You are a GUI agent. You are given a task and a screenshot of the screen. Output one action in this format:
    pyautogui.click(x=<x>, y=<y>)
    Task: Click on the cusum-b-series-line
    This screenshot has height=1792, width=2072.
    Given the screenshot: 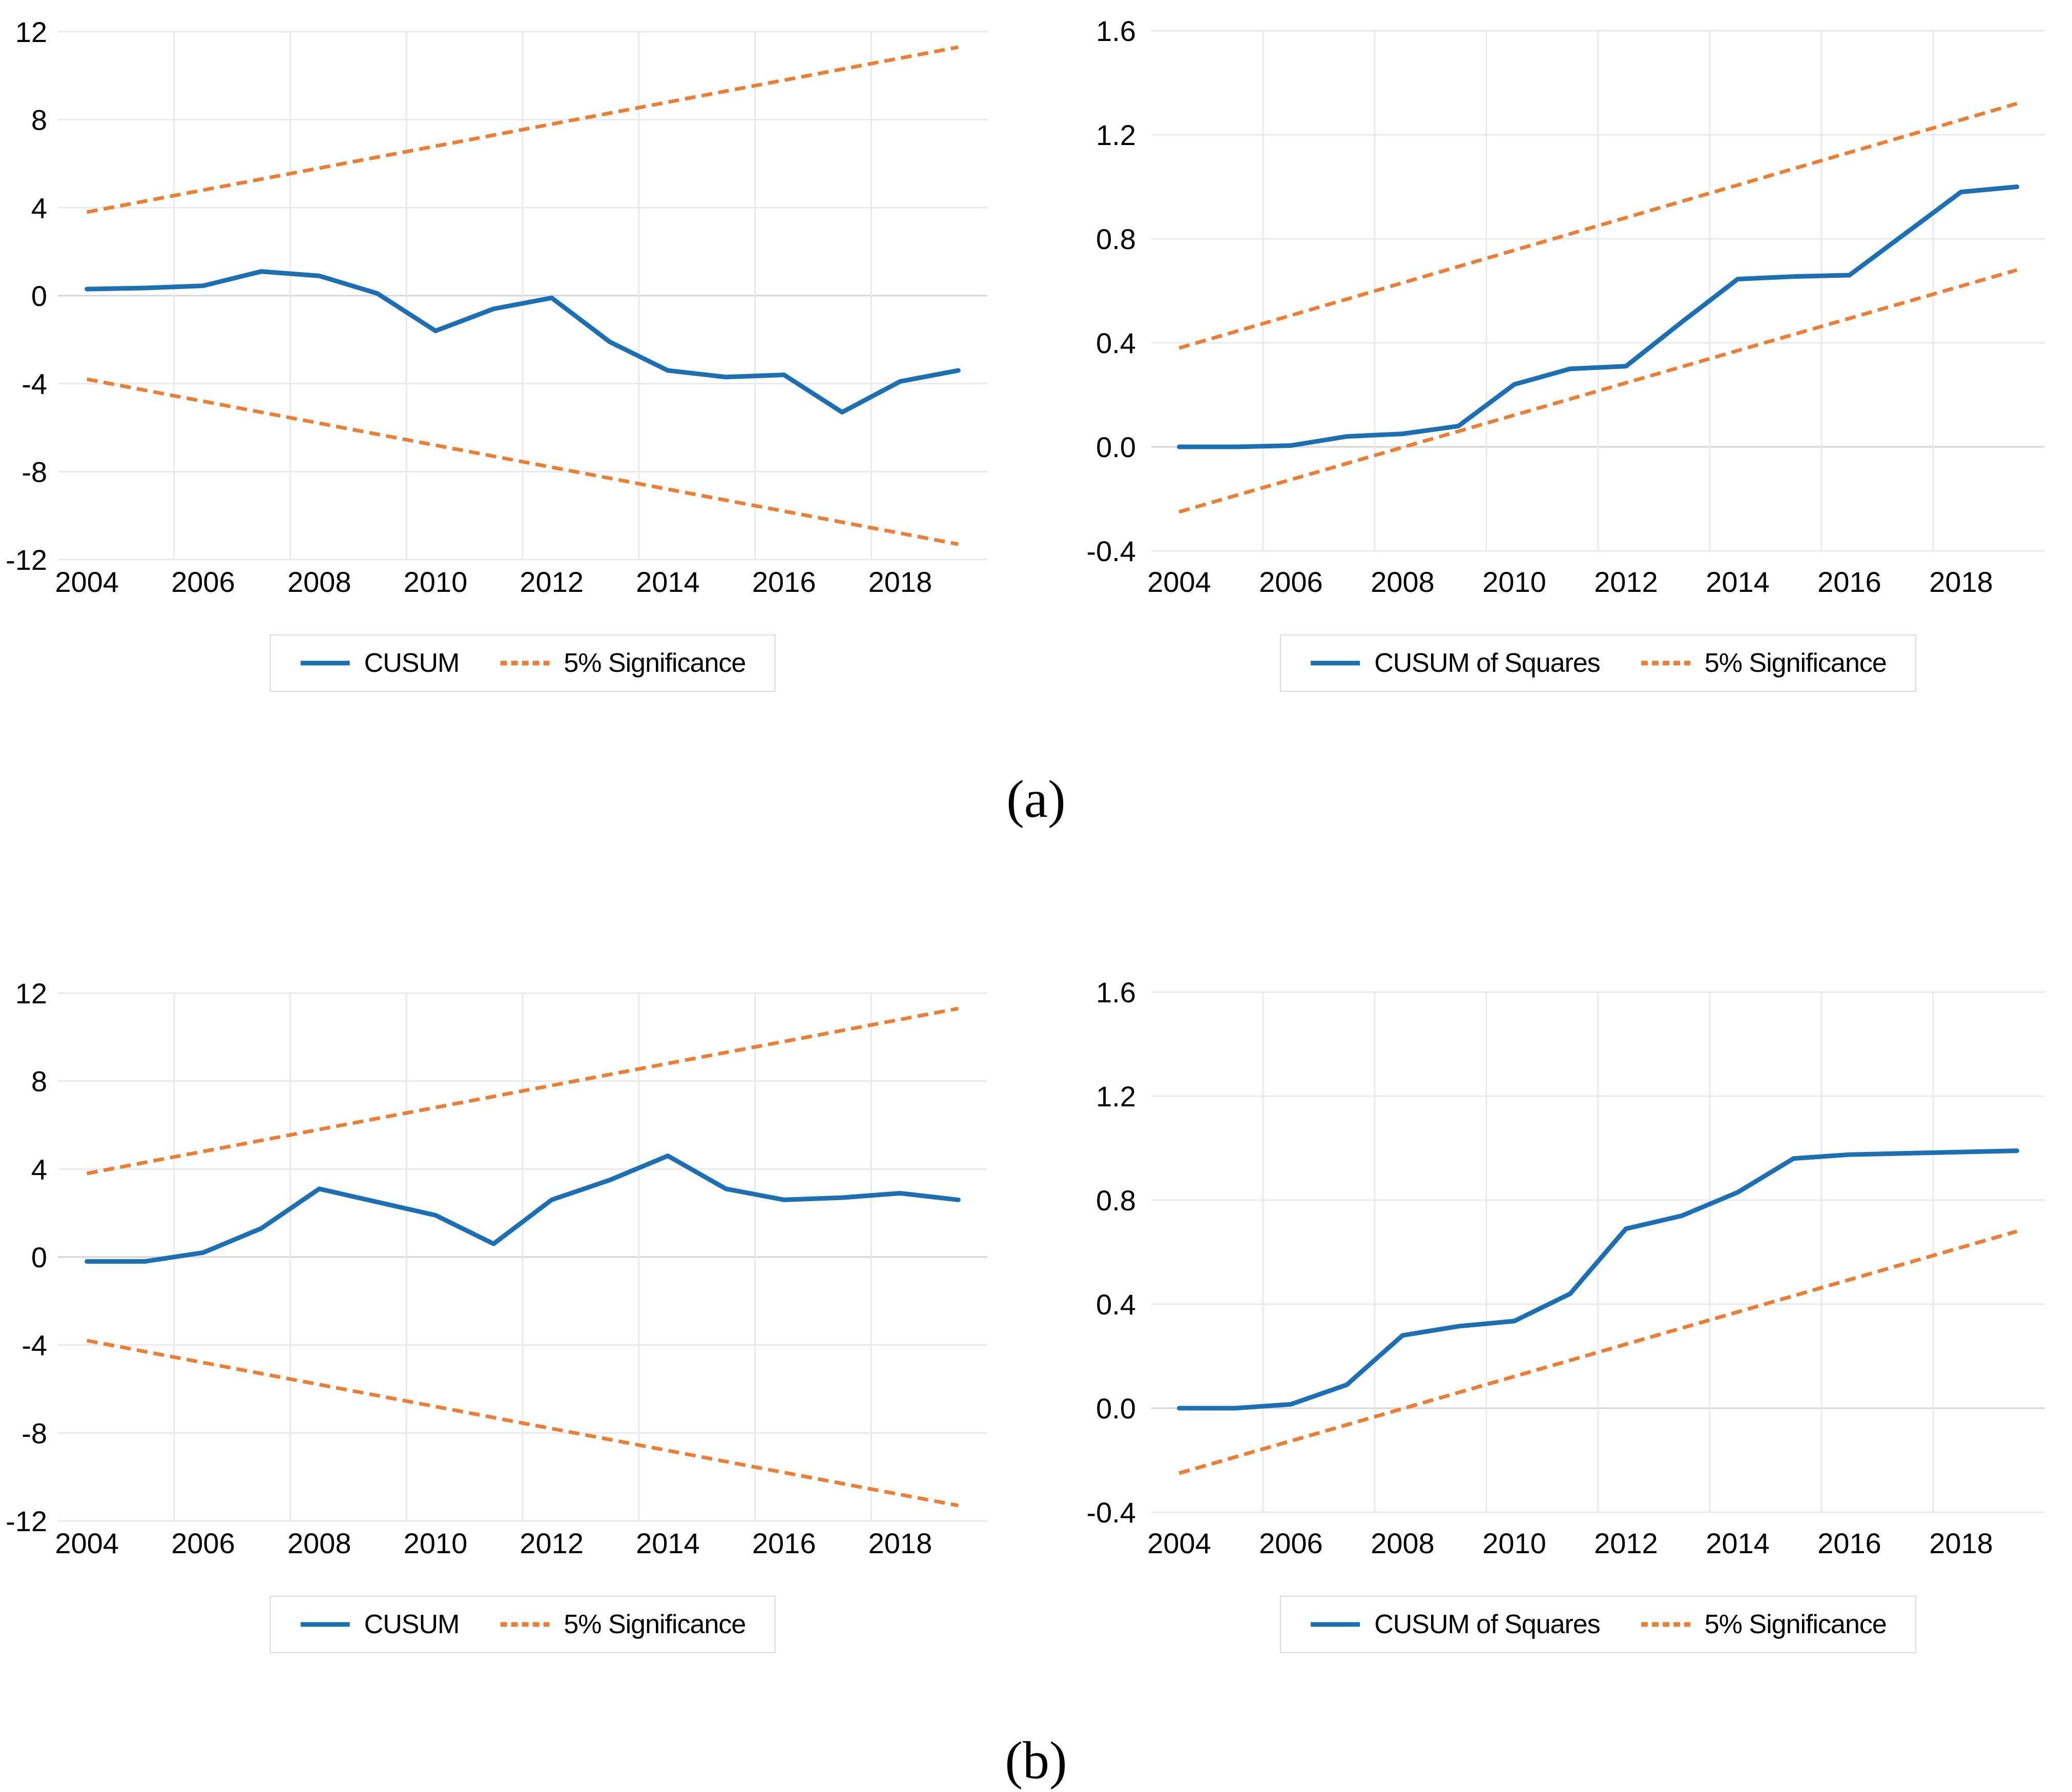 What is the action you would take?
    pyautogui.click(x=523, y=1209)
    